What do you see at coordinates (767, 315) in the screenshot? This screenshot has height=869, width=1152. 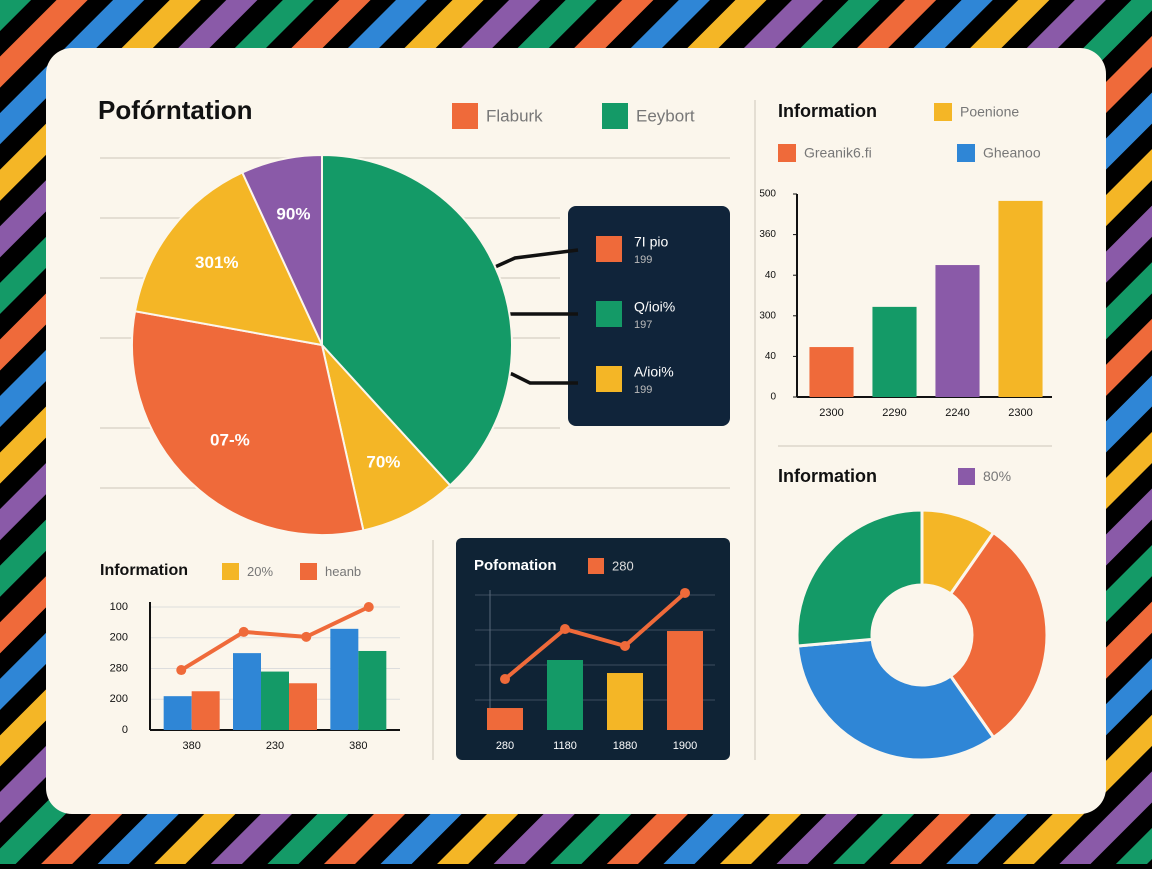 I see `y-tick-label: 300` at bounding box center [767, 315].